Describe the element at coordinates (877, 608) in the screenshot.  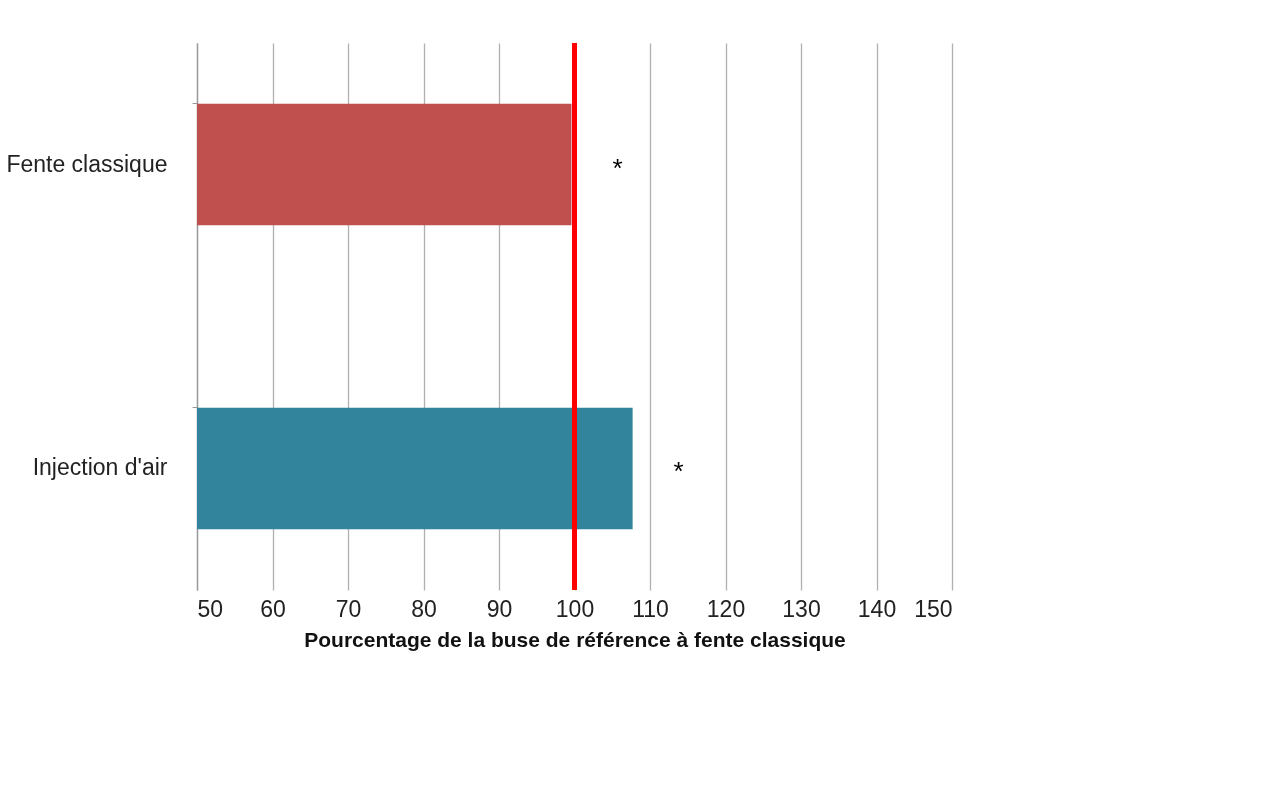
I see `x-tick-label: 140` at that location.